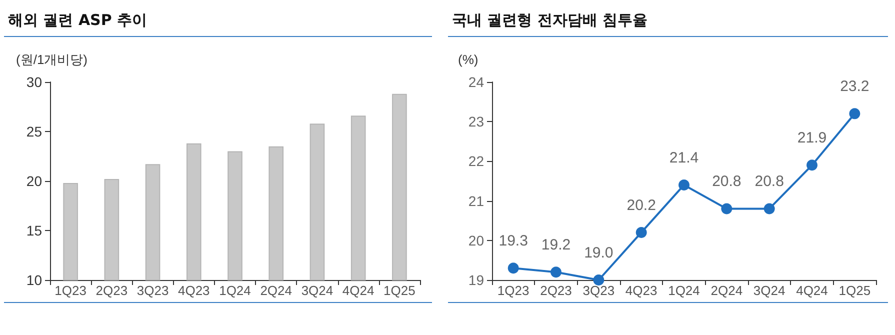  What do you see at coordinates (476, 82) in the screenshot?
I see `y-tick-label: 24` at bounding box center [476, 82].